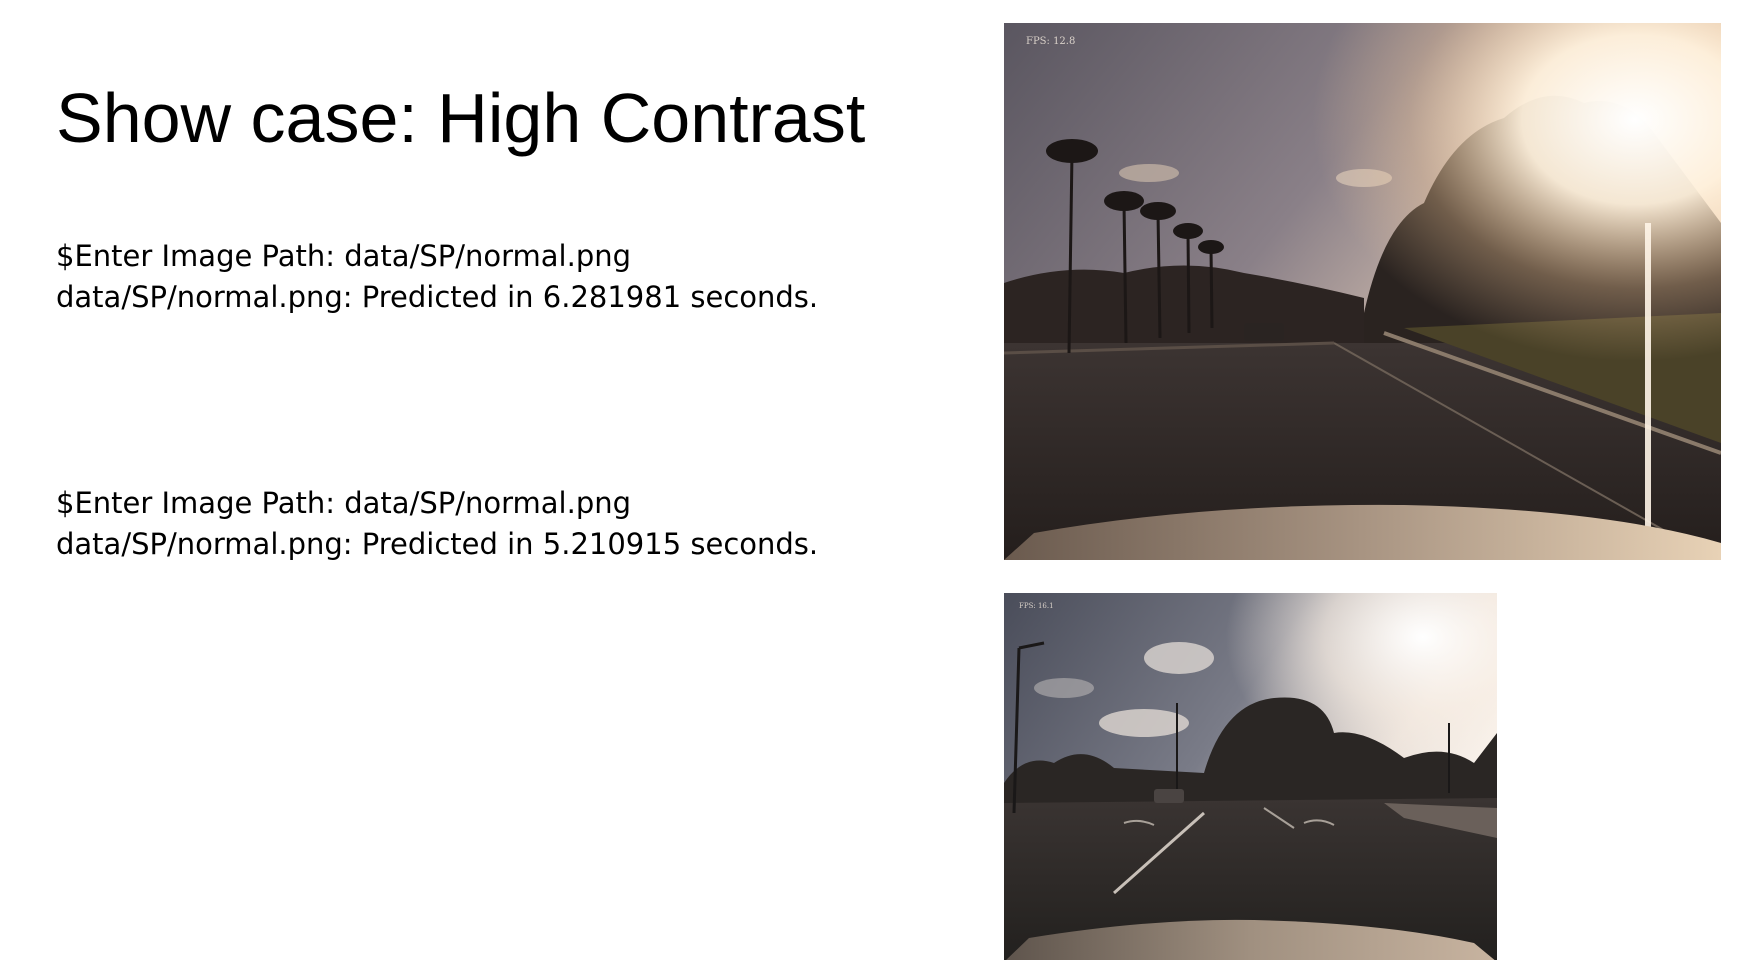  I want to click on slide-title: Show case: High Contrast, so click(461, 118).